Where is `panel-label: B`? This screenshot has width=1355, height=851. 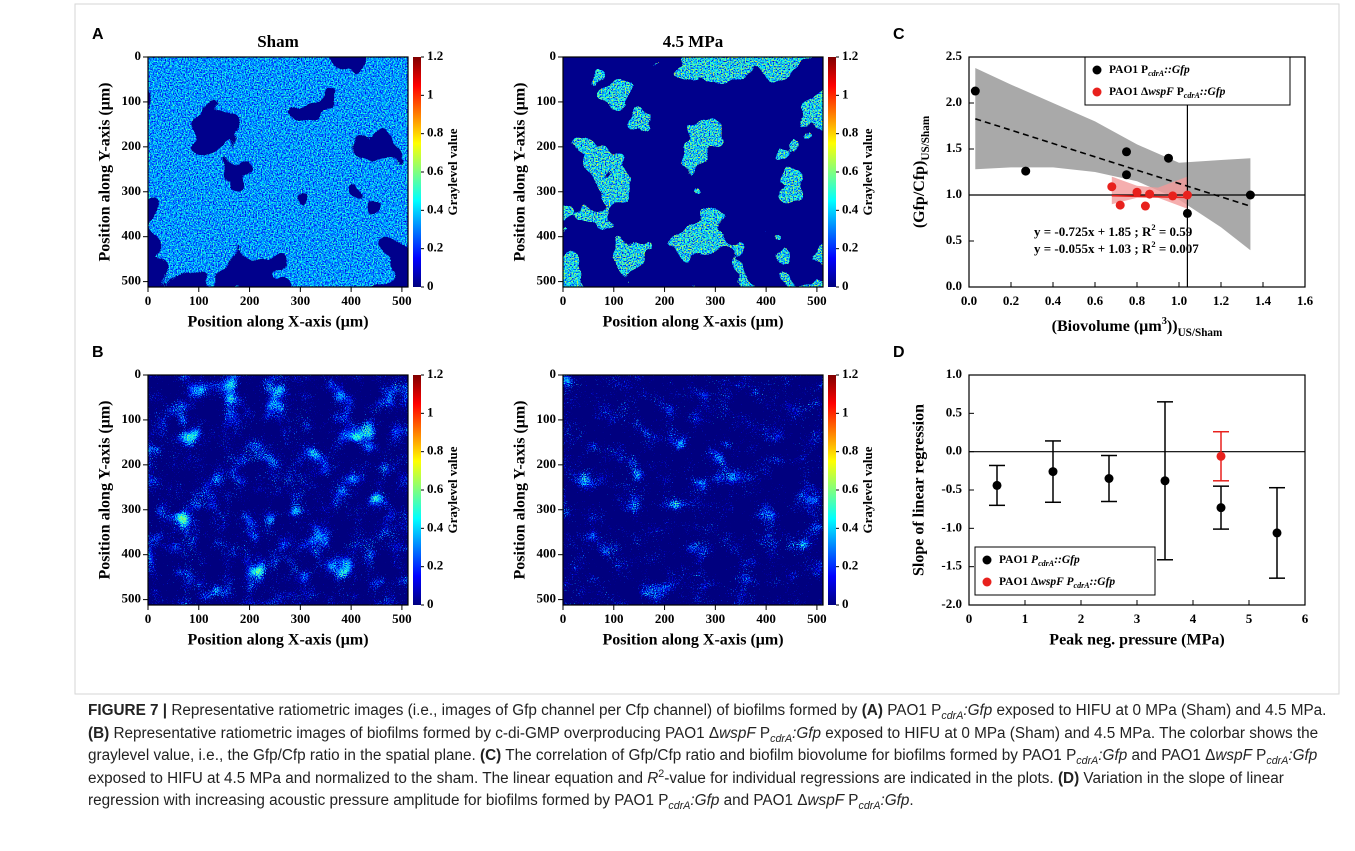
panel-label: B is located at coordinates (98, 352).